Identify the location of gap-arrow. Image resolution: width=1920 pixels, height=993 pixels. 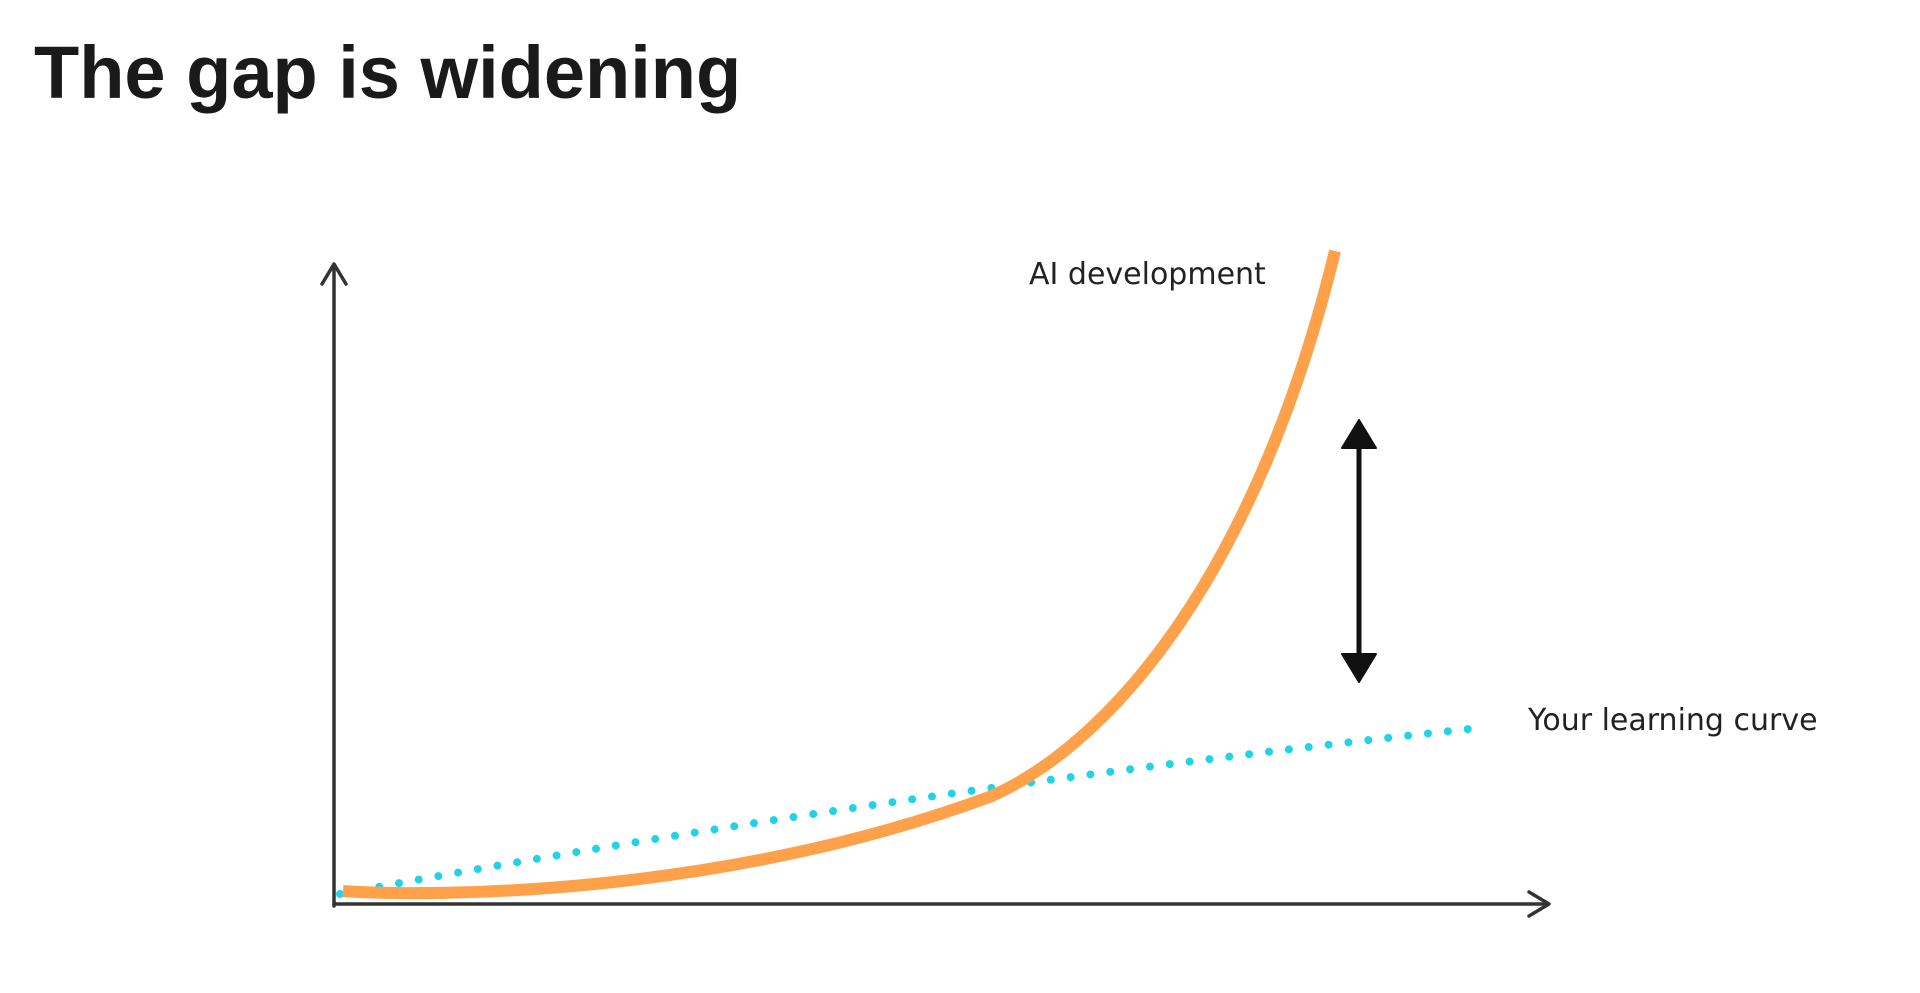
(1359, 551).